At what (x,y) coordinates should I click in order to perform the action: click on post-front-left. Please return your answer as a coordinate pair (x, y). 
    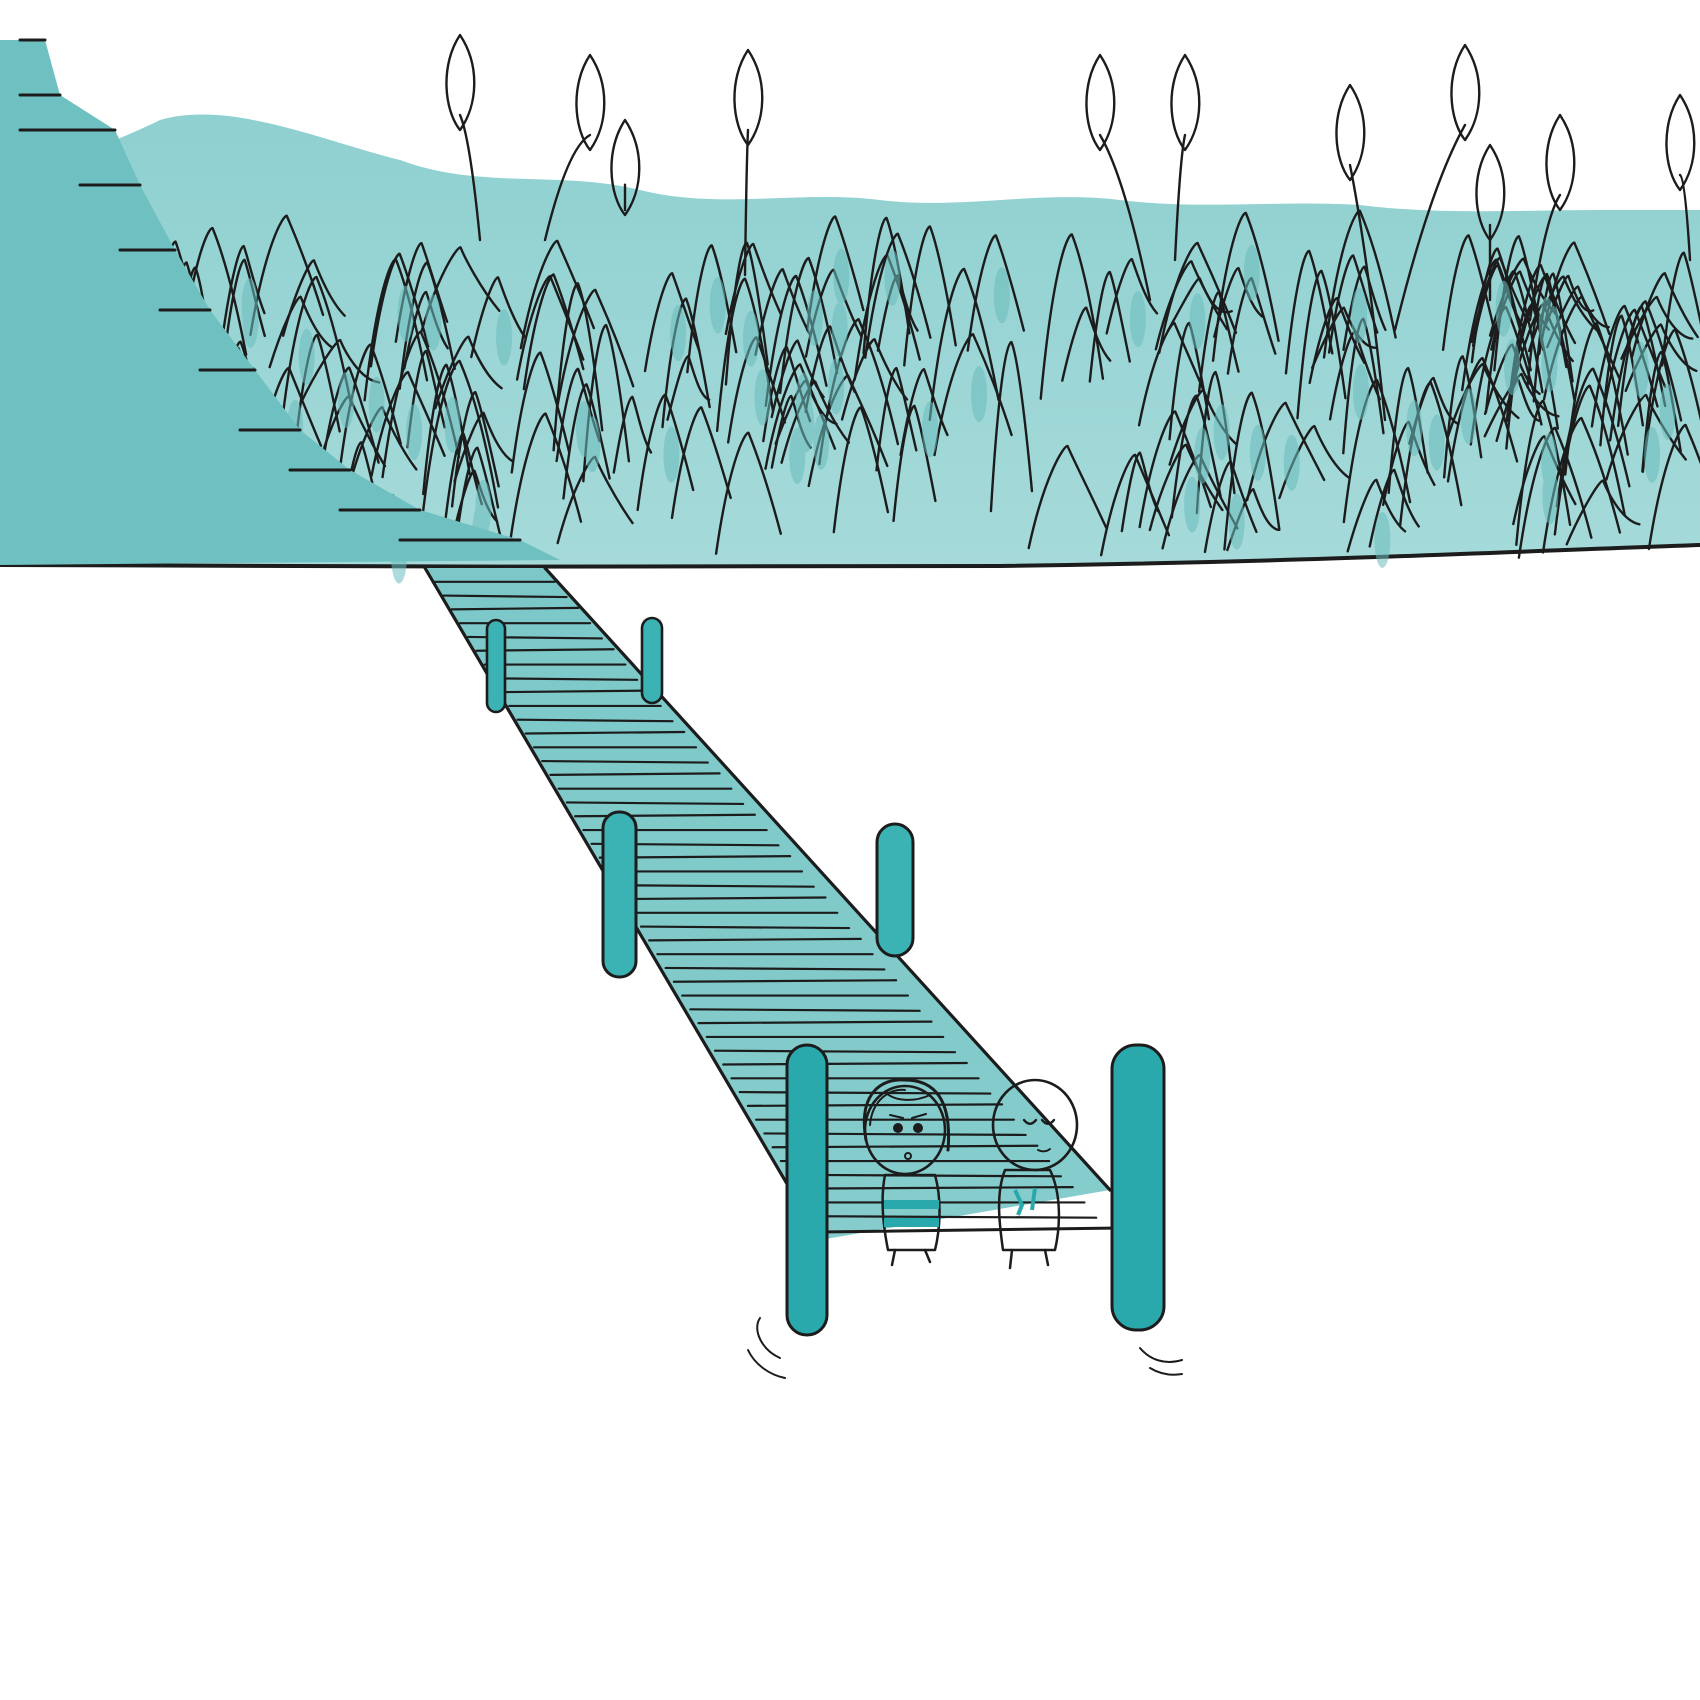
    Looking at the image, I should click on (807, 1190).